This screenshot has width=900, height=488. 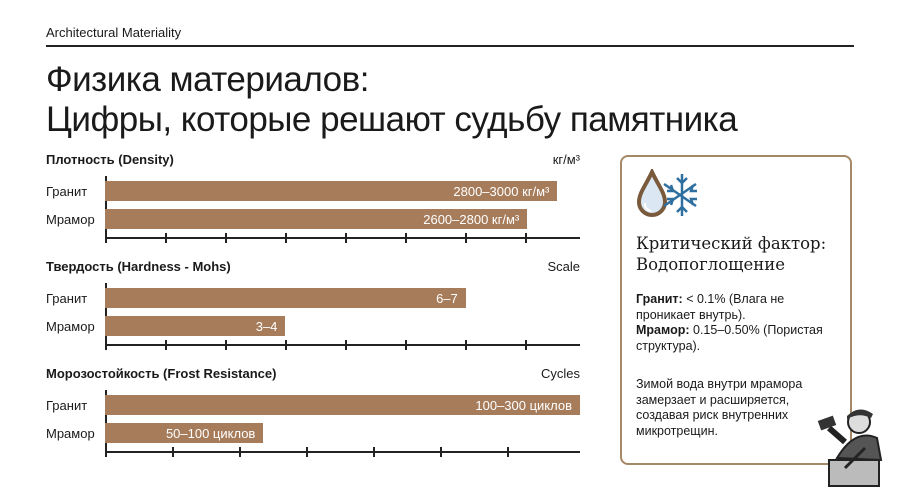 I want to click on chart-title: Морозостойкость (Frost Resistance), so click(x=161, y=373).